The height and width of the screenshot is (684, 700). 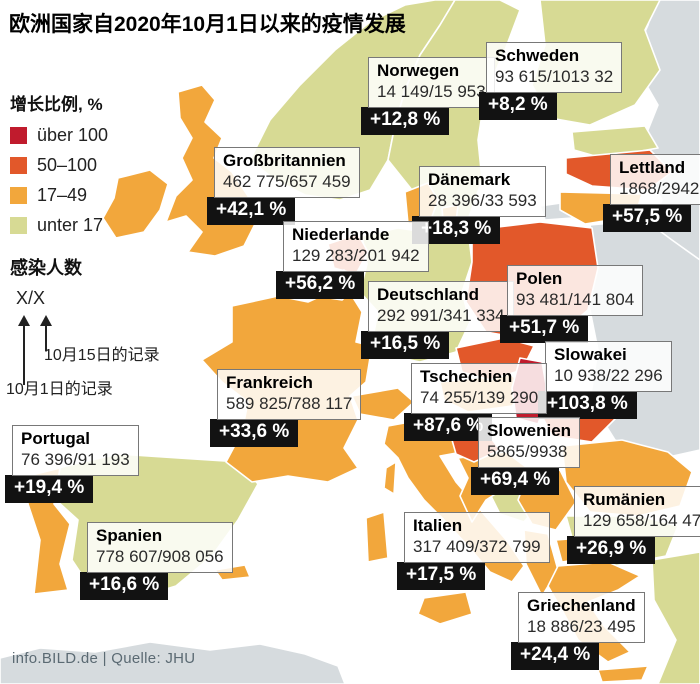 What do you see at coordinates (320, 284) in the screenshot?
I see `country-change-badge: +56,2 %` at bounding box center [320, 284].